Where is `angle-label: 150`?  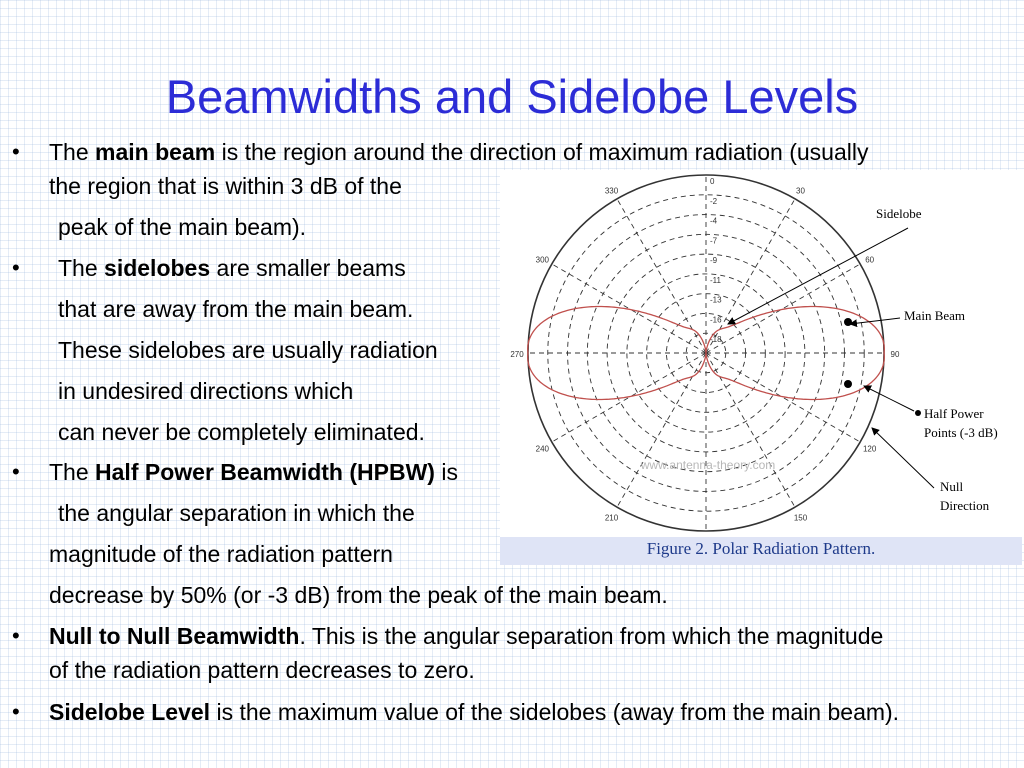 angle-label: 150 is located at coordinates (801, 518).